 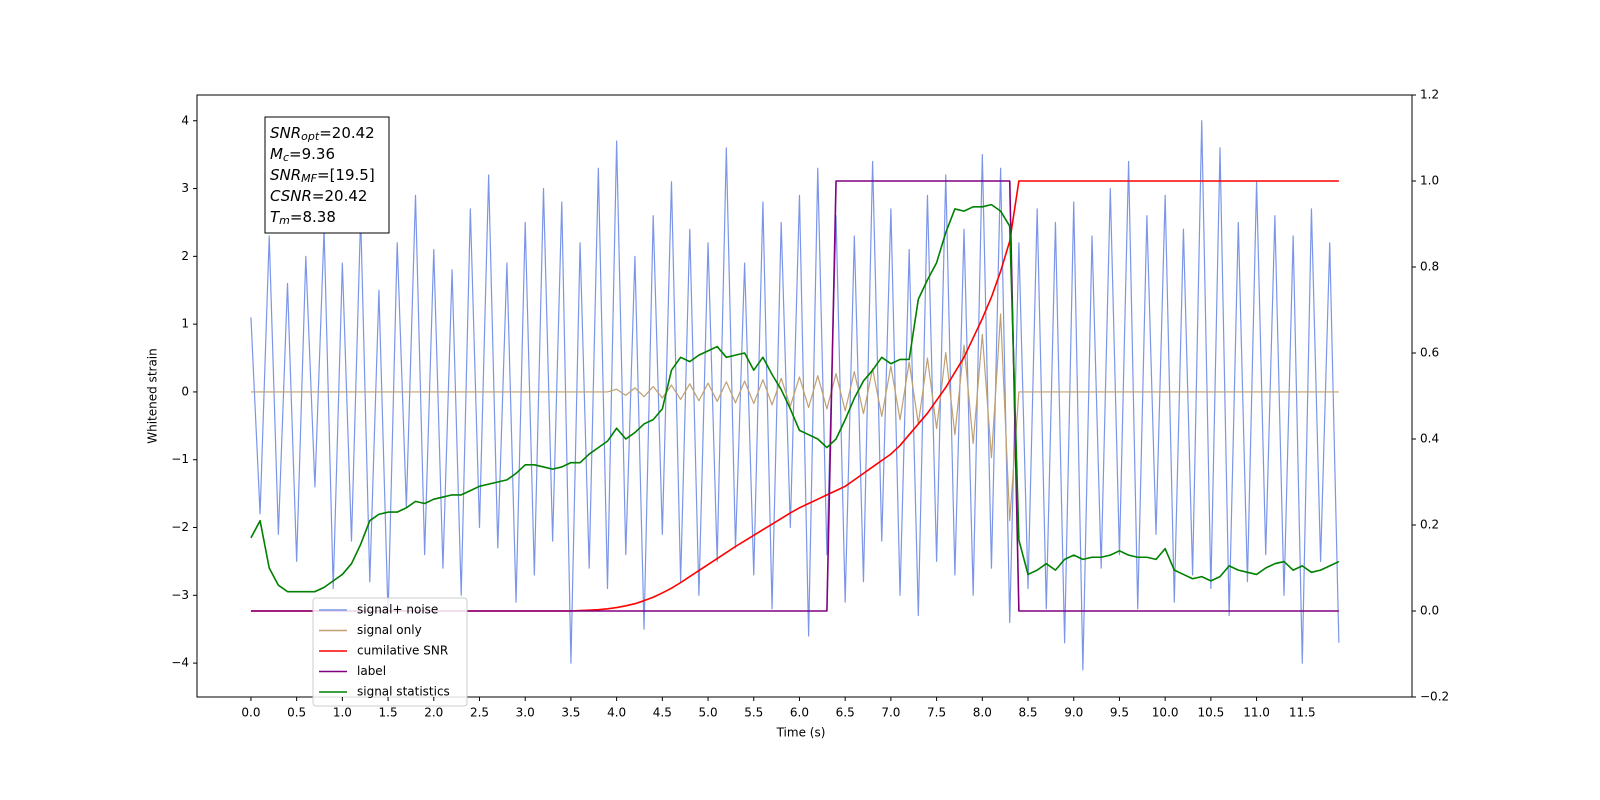 I want to click on y-tick-label: 4, so click(x=185, y=120).